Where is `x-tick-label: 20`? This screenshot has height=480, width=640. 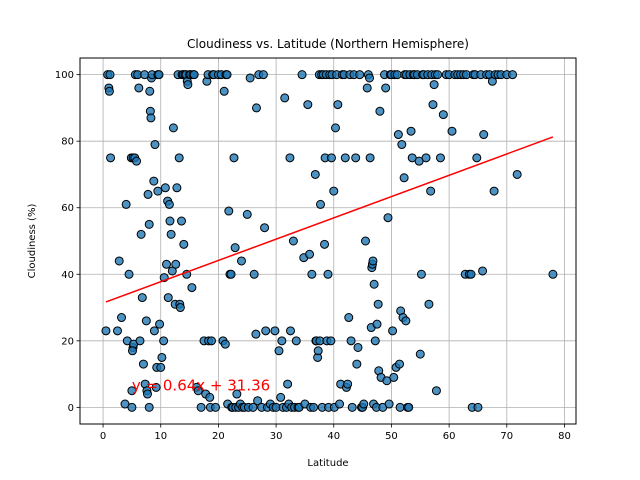 x-tick-label: 20 is located at coordinates (218, 436).